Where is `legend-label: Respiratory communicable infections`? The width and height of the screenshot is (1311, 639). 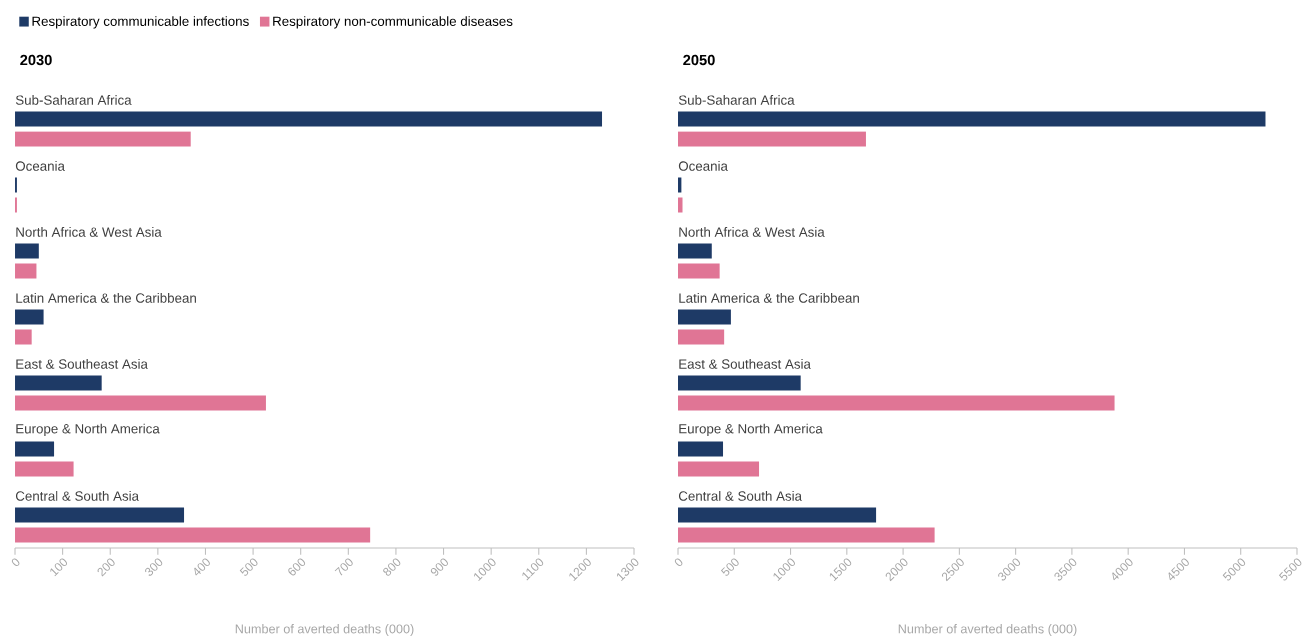 legend-label: Respiratory communicable infections is located at coordinates (140, 22).